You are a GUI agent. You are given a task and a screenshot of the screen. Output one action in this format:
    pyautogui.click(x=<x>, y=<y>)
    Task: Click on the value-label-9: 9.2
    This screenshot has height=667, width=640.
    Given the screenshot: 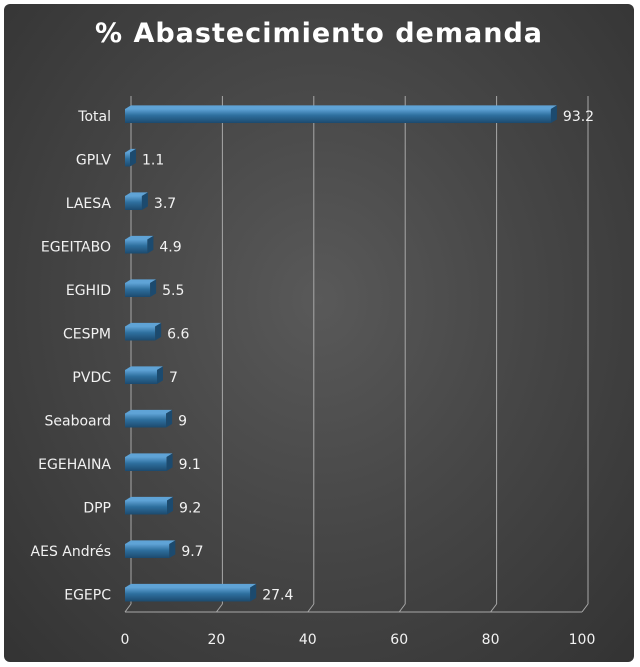 What is the action you would take?
    pyautogui.click(x=190, y=509)
    